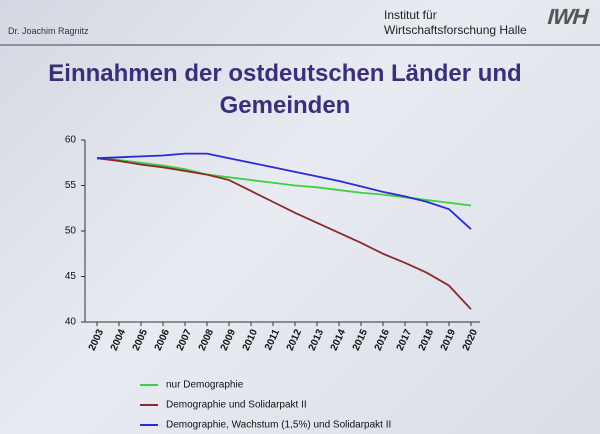 This screenshot has width=600, height=434. Describe the element at coordinates (295, 339) in the screenshot. I see `x-tick-label: 2012` at that location.